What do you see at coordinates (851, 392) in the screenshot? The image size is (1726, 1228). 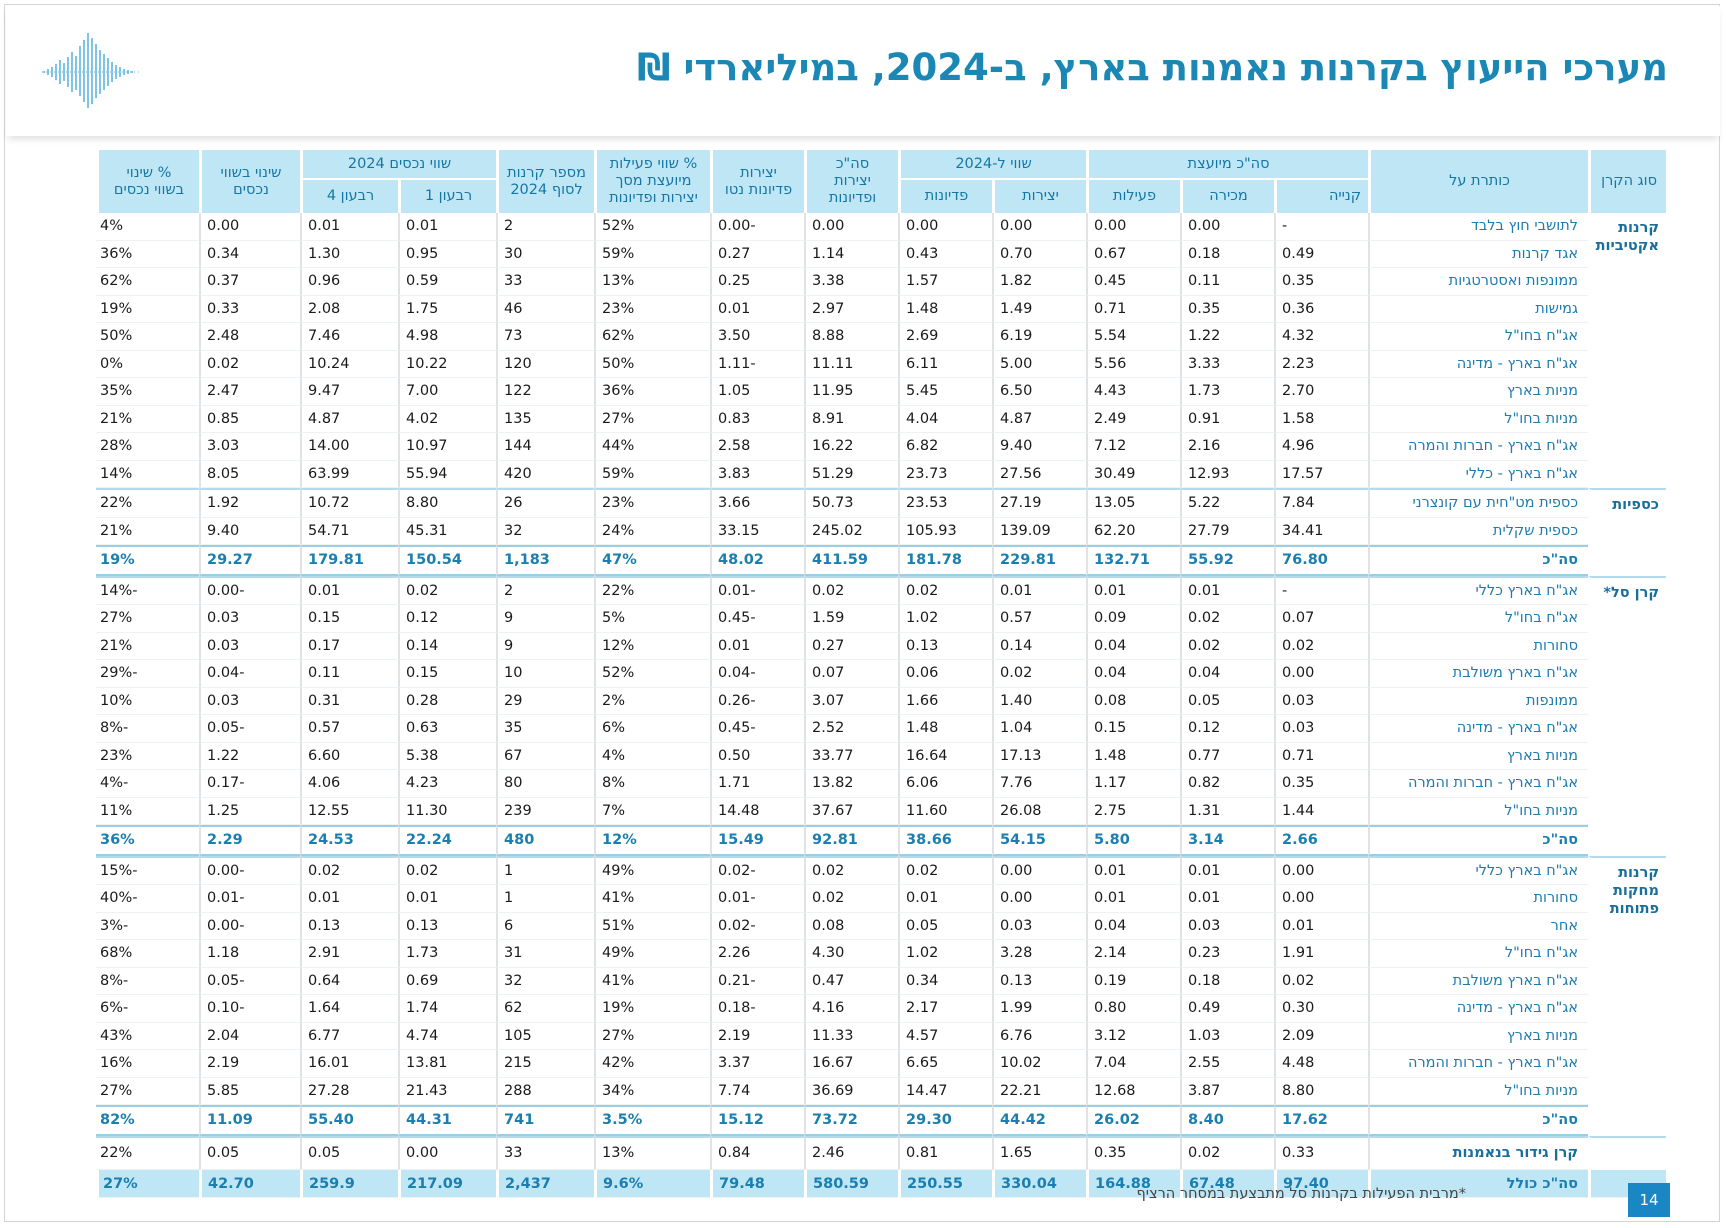 I see `table-cell: 11.95` at bounding box center [851, 392].